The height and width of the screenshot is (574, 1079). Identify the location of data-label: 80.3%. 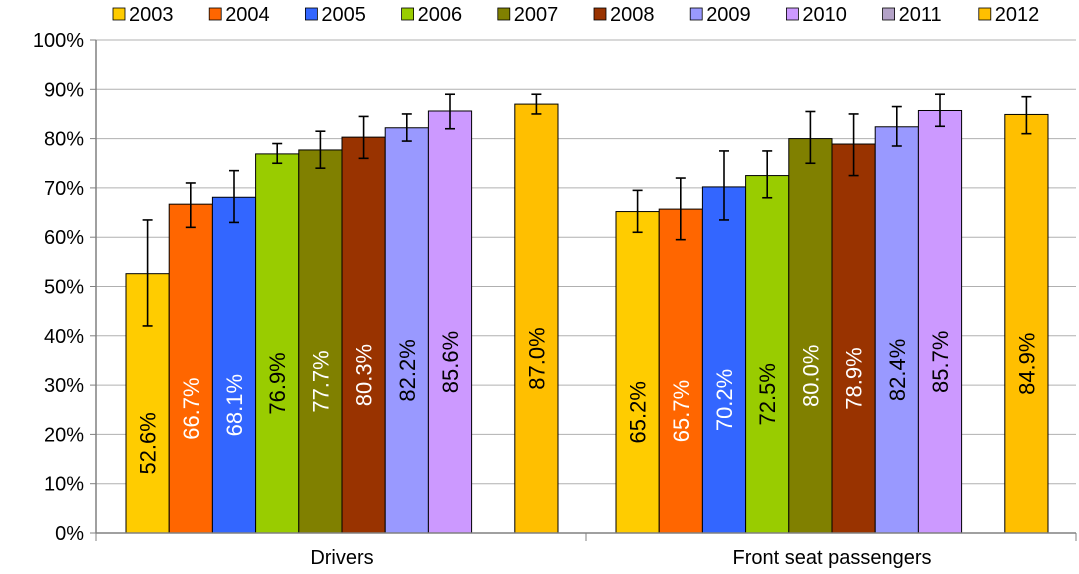
(364, 375).